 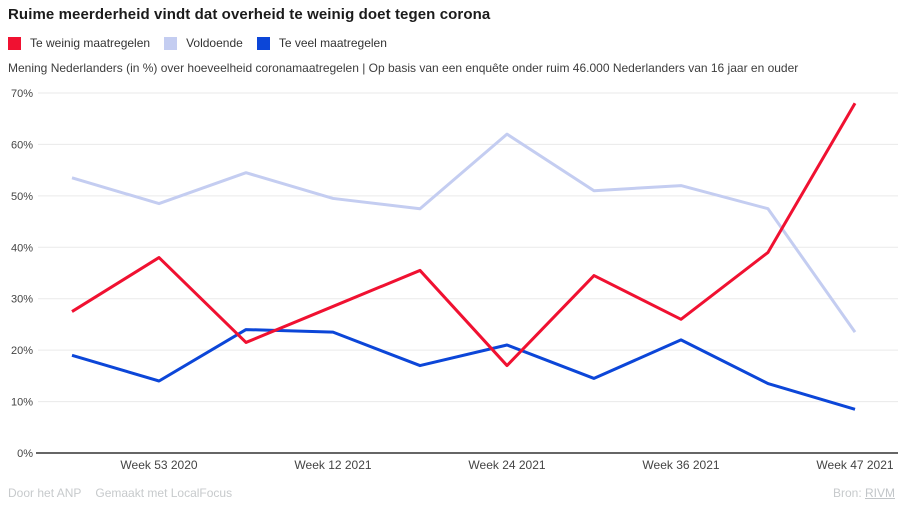 What do you see at coordinates (14, 43) in the screenshot?
I see `legend-swatch-te-weinig` at bounding box center [14, 43].